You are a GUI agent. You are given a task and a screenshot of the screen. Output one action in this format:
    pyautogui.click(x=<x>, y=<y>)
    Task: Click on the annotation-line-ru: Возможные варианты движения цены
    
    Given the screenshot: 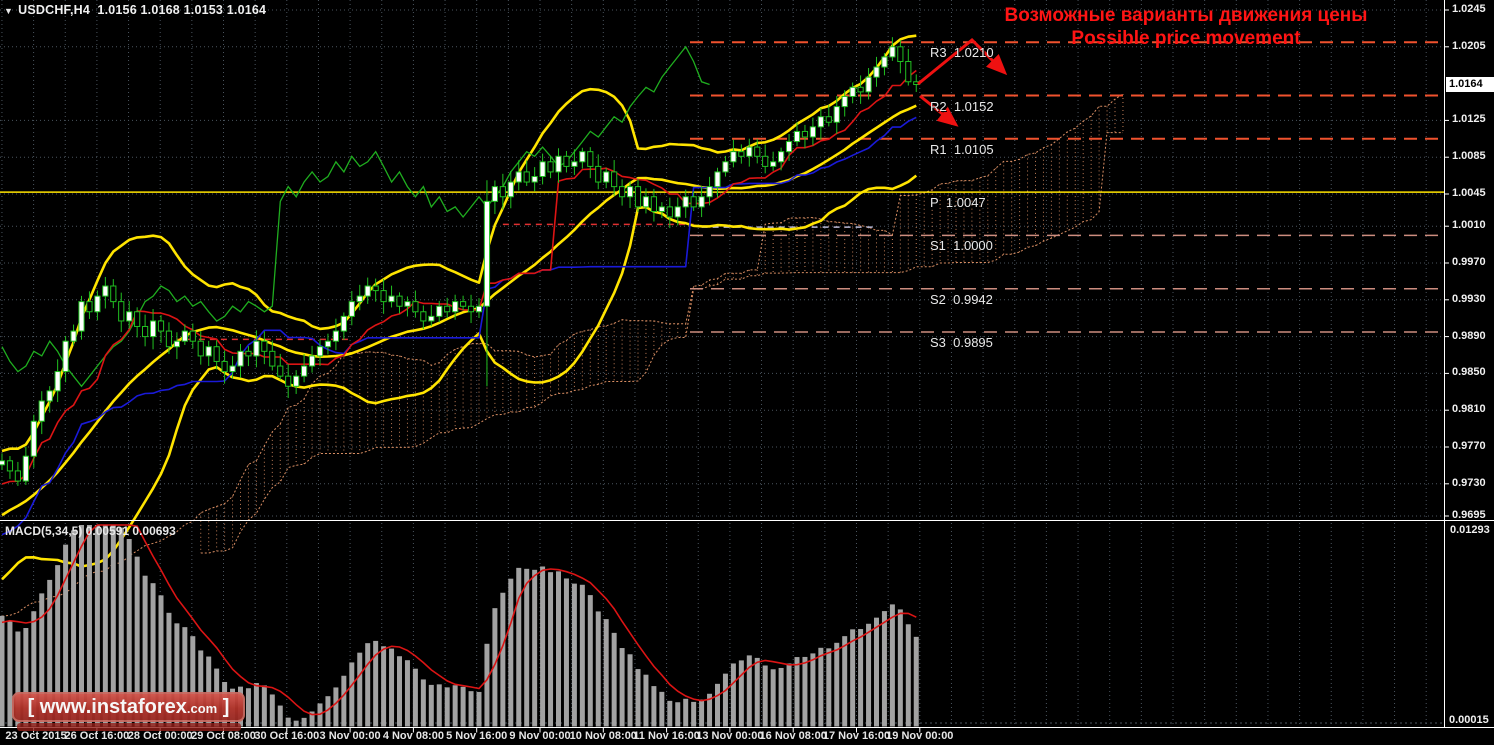 What is the action you would take?
    pyautogui.click(x=1186, y=15)
    